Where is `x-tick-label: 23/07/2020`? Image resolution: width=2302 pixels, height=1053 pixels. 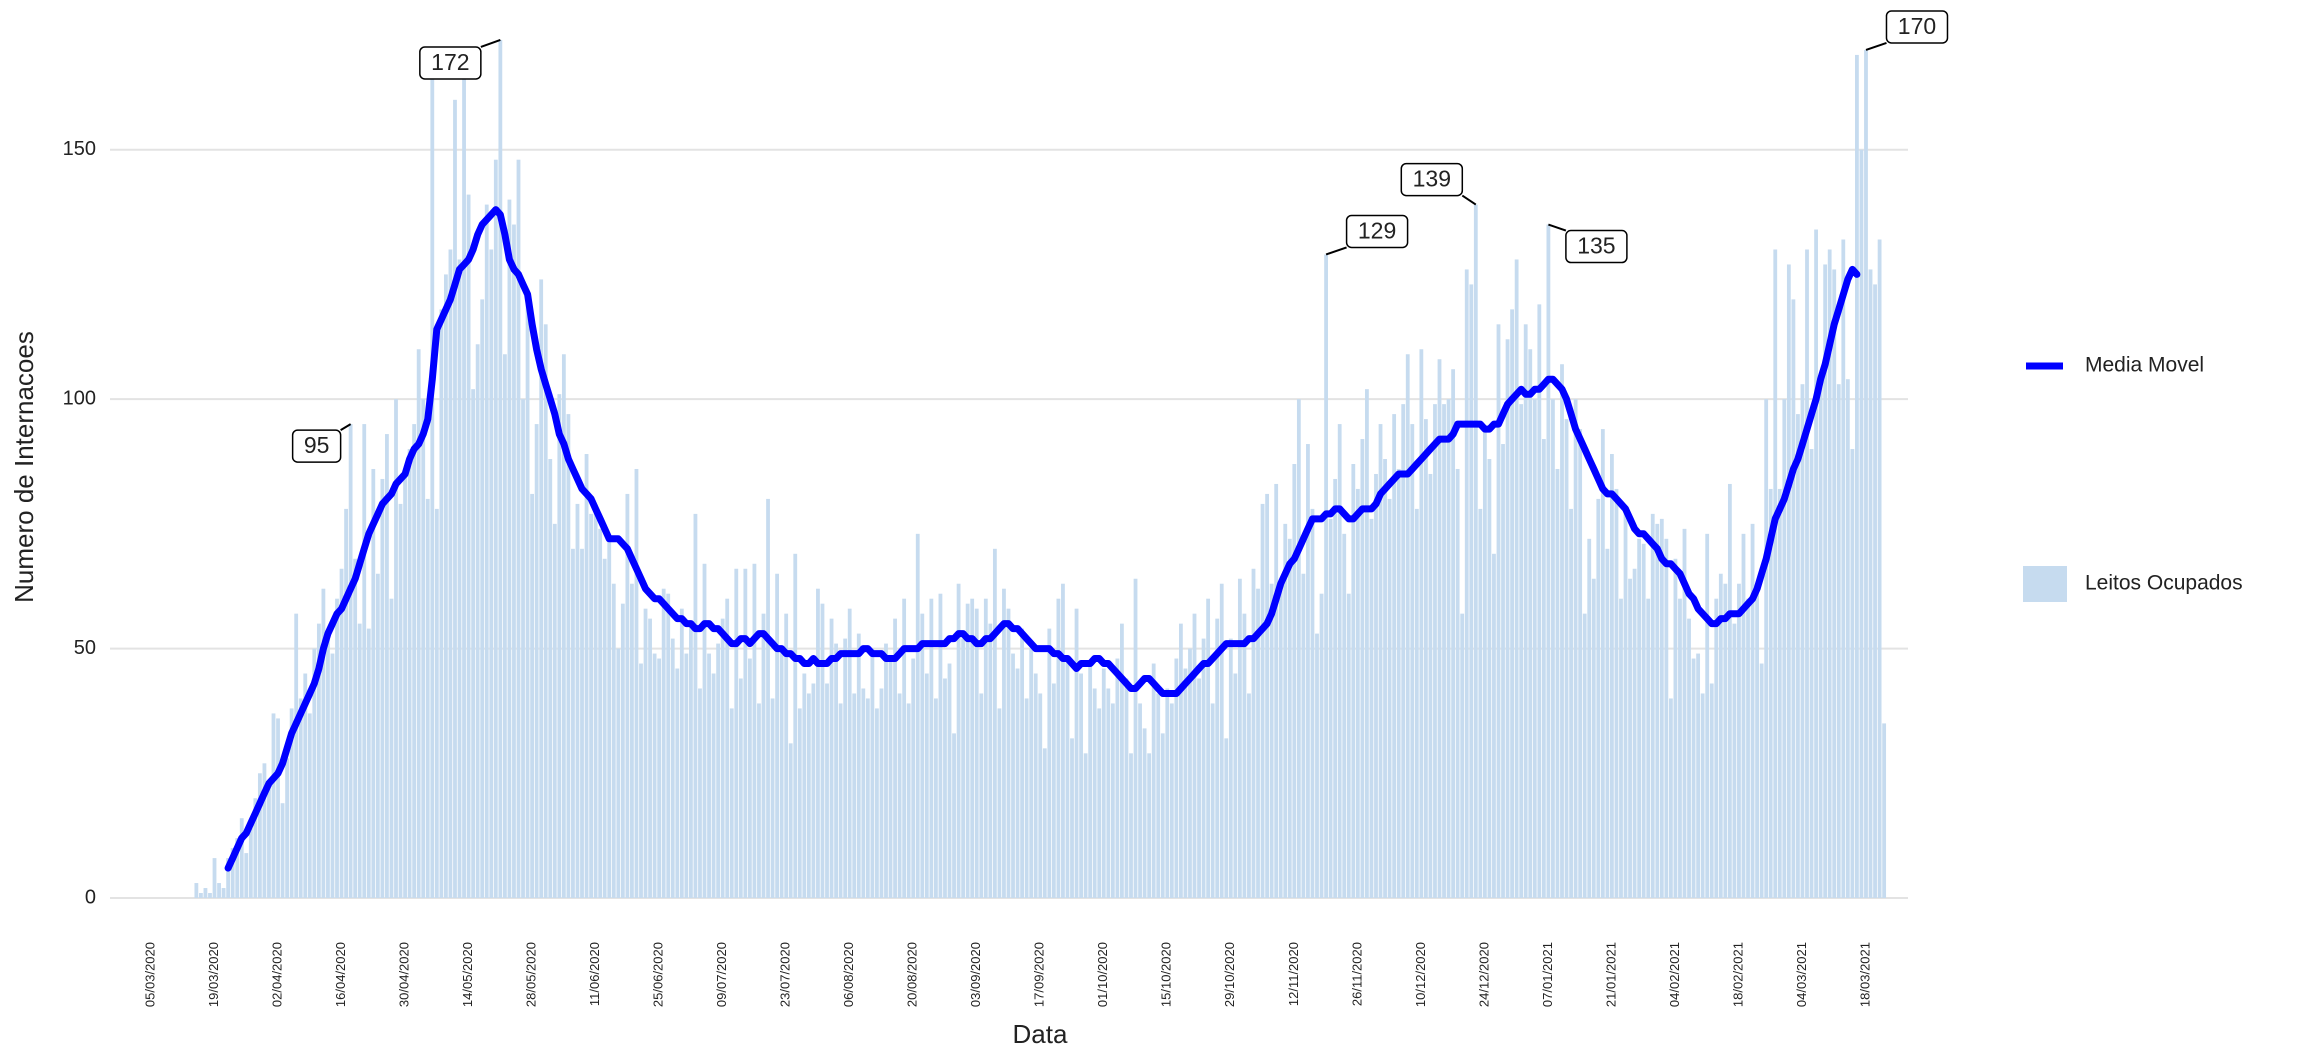
x-tick-label: 23/07/2020 is located at coordinates (785, 974).